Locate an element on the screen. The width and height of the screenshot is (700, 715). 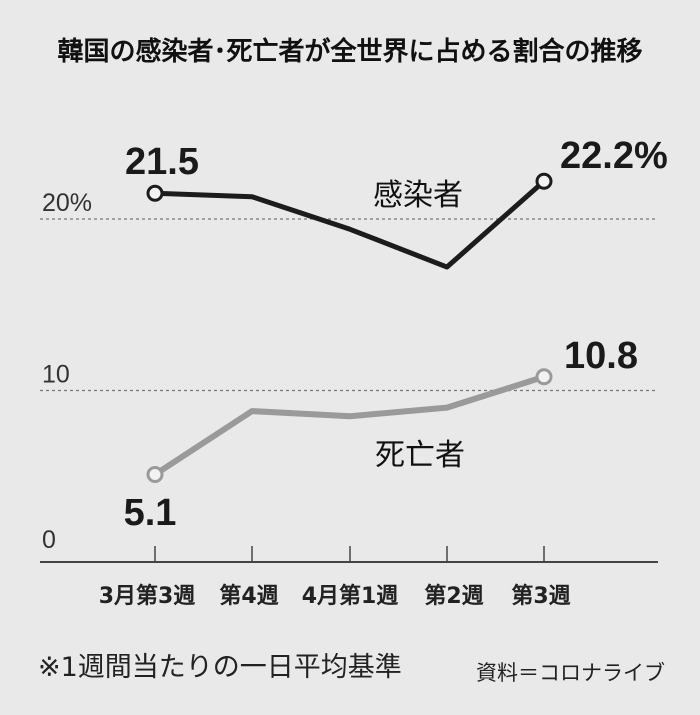
series-name-label: 死亡者 is located at coordinates (420, 455).